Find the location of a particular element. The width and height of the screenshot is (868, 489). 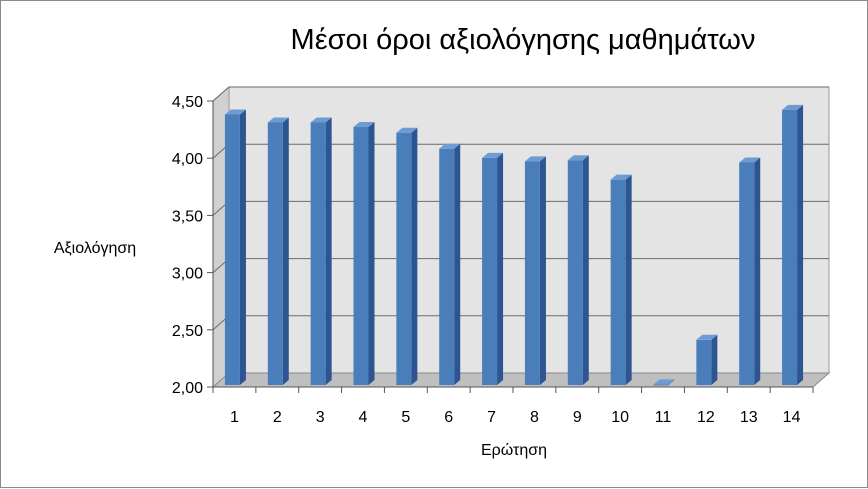

x-tick-label: 1 is located at coordinates (234, 417).